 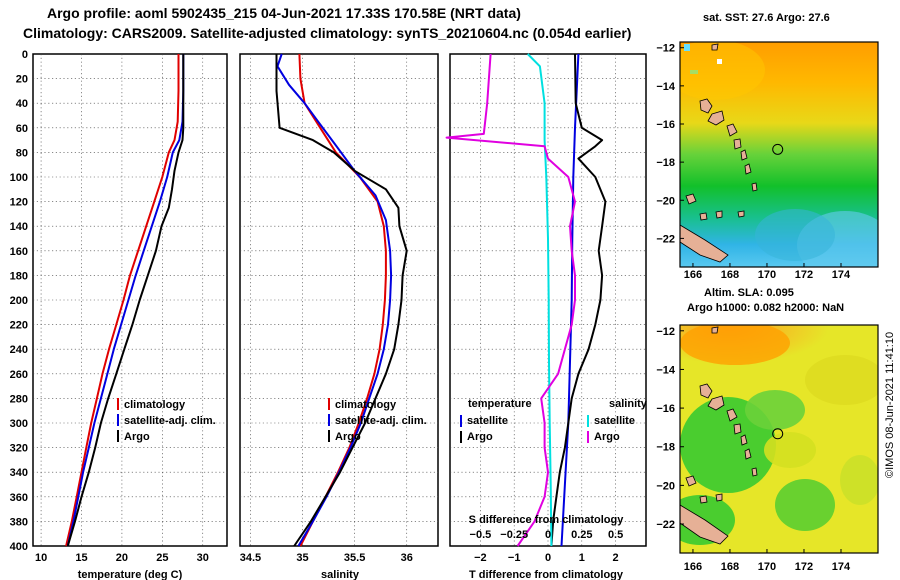 I want to click on y-tick-label: 240, so click(x=19, y=350).